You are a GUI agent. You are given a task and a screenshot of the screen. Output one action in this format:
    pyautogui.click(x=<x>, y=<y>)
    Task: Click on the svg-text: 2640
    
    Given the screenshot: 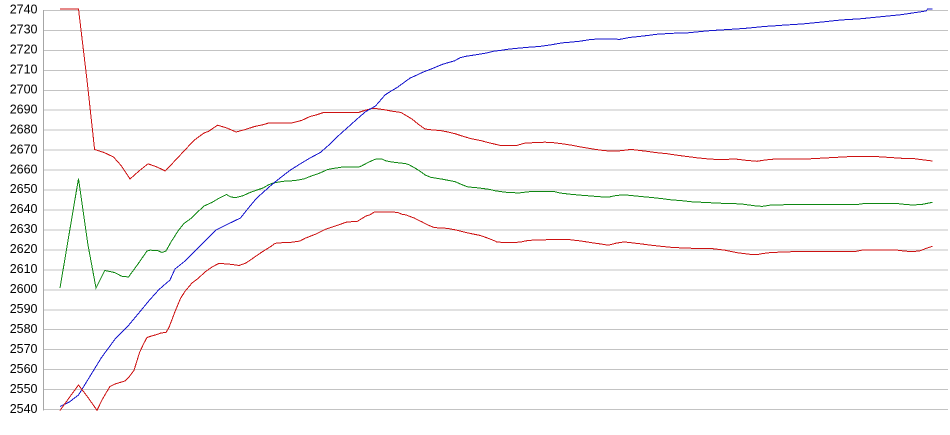 What is the action you would take?
    pyautogui.click(x=24, y=209)
    